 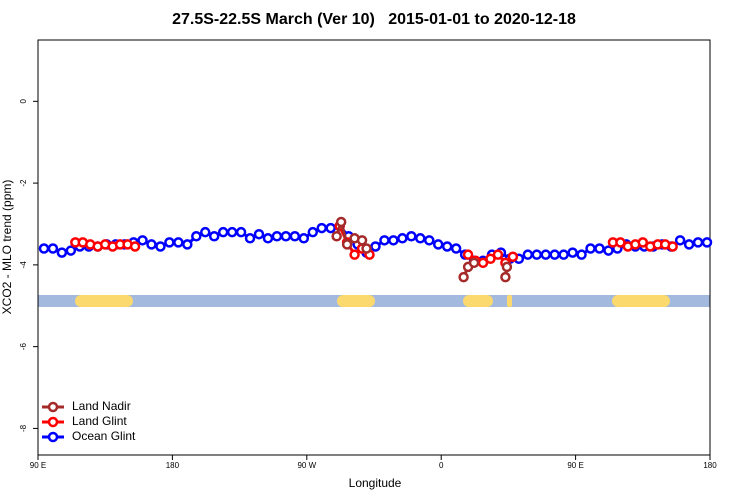 I want to click on land-mask-band, so click(x=374, y=301).